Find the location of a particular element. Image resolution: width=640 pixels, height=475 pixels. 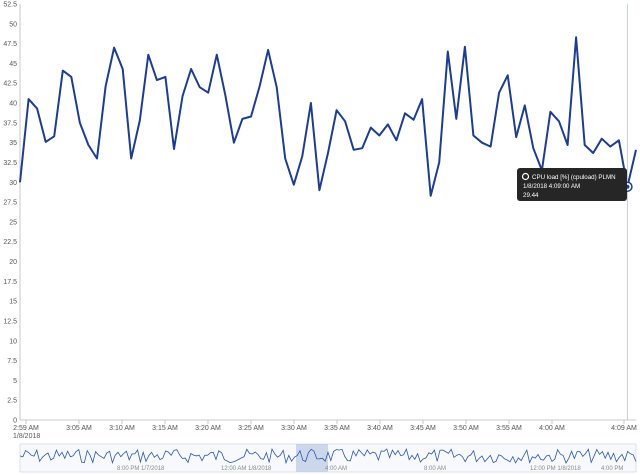

y-tick-label: 32.5 is located at coordinates (10, 163).